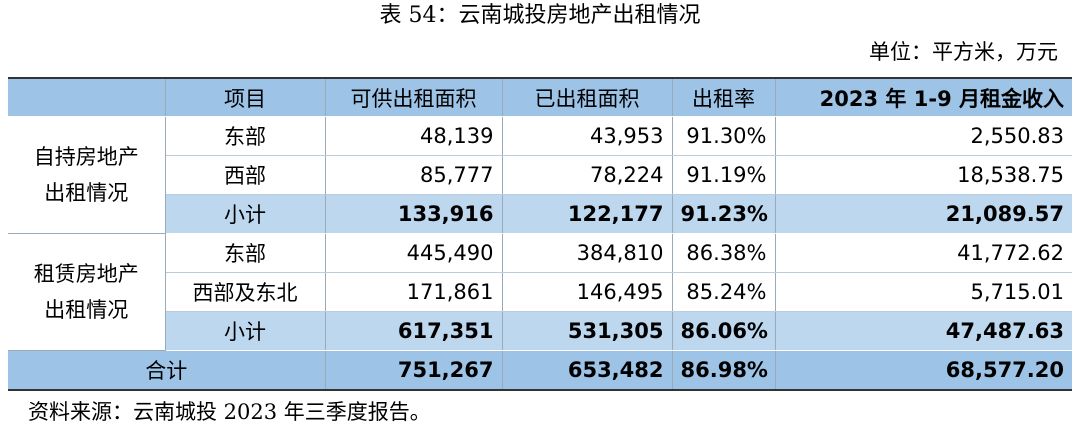 The height and width of the screenshot is (432, 1080). What do you see at coordinates (540, 15) in the screenshot?
I see `table-title: 表 54：云南城投房地产出租情况` at bounding box center [540, 15].